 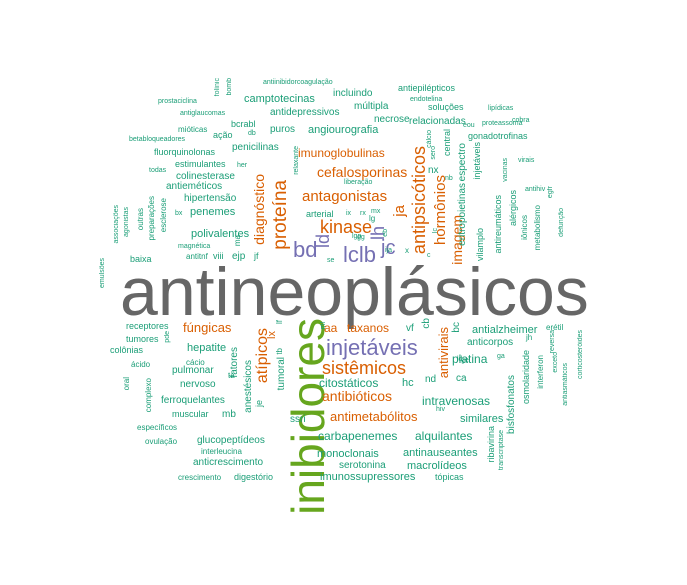 What do you see at coordinates (229, 87) in the screenshot?
I see `word: bomb` at bounding box center [229, 87].